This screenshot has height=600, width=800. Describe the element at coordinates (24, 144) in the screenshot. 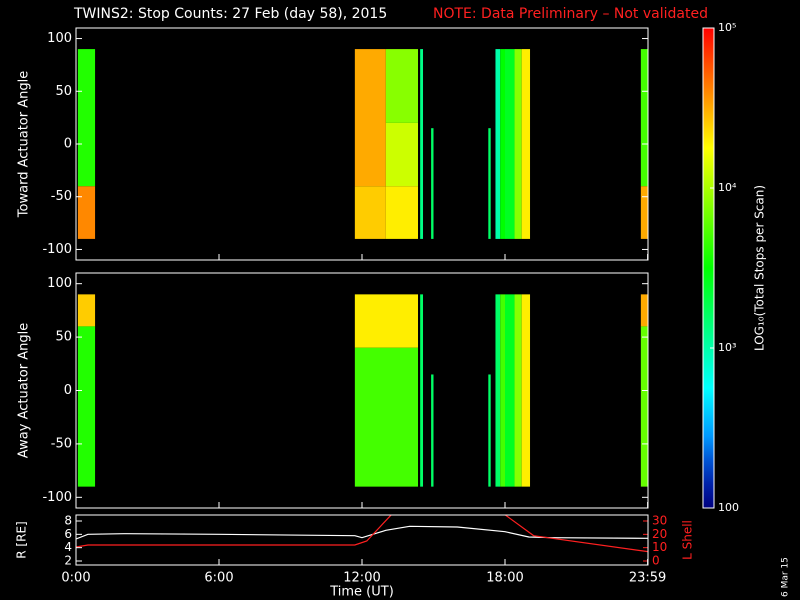

I see `y-axis-label: Toward Actuator Angle` at that location.